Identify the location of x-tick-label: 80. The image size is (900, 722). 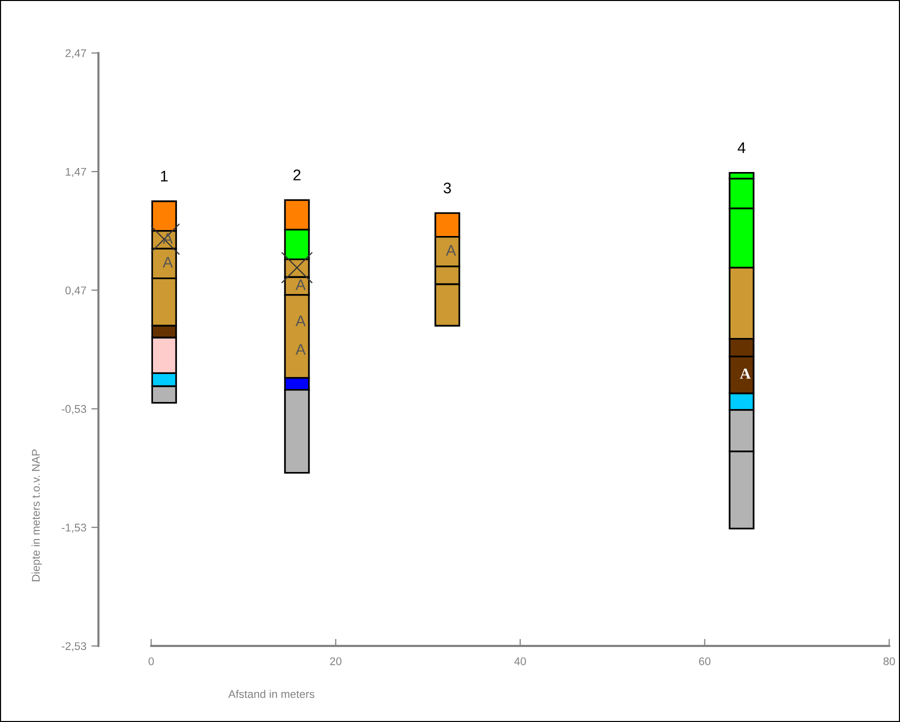
(889, 661).